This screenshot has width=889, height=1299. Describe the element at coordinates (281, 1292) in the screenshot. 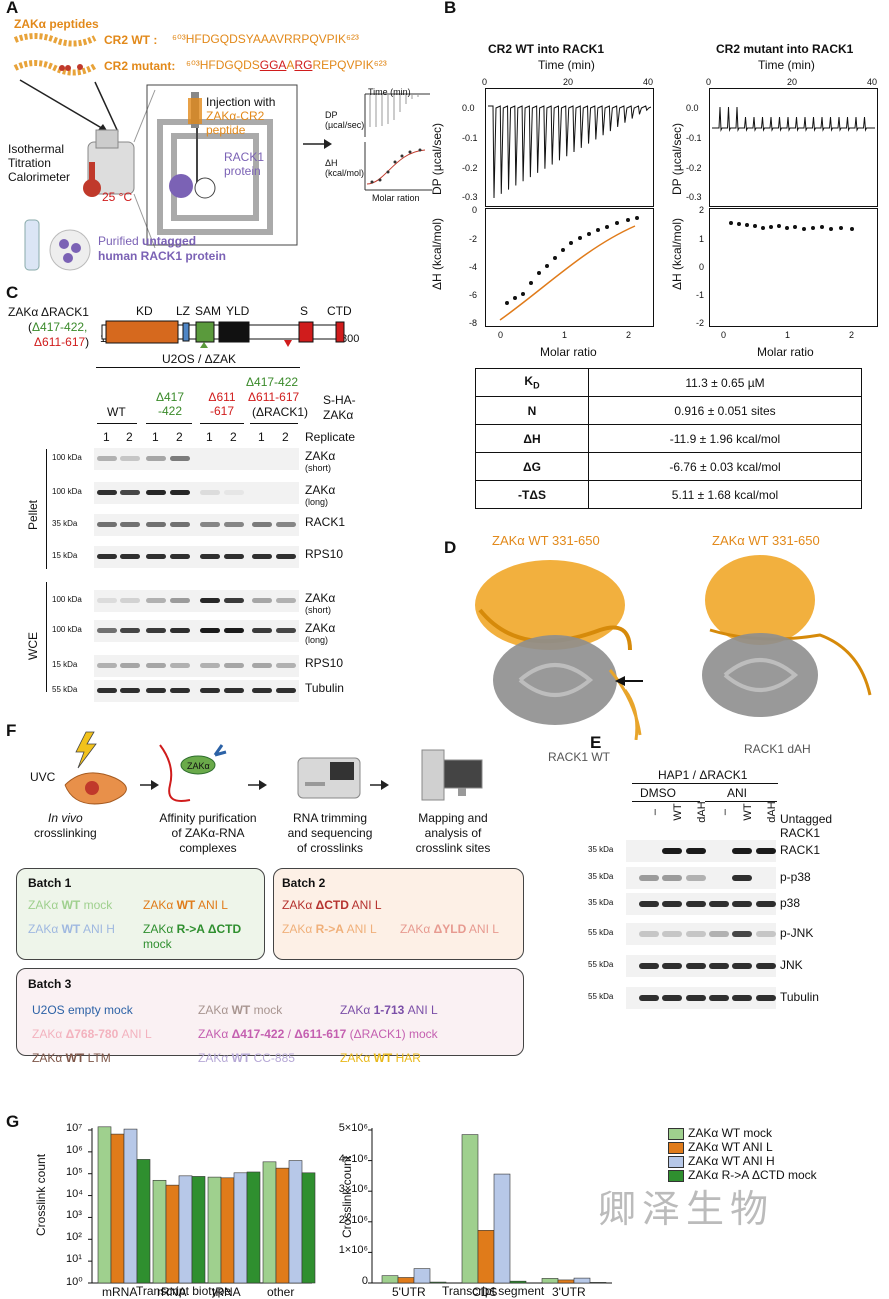

I see `x-tick-label: other` at that location.